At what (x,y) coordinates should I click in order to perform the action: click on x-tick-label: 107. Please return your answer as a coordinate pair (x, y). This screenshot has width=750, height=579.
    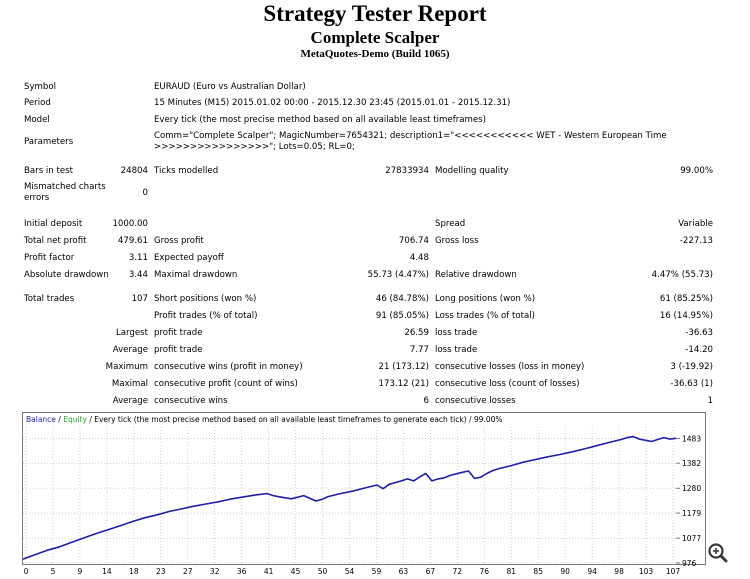
    Looking at the image, I should click on (673, 571).